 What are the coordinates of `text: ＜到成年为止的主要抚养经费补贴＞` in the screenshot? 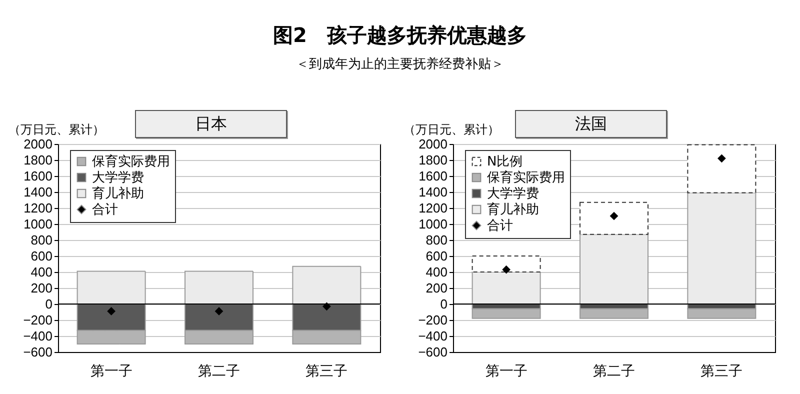 It's located at (400, 64).